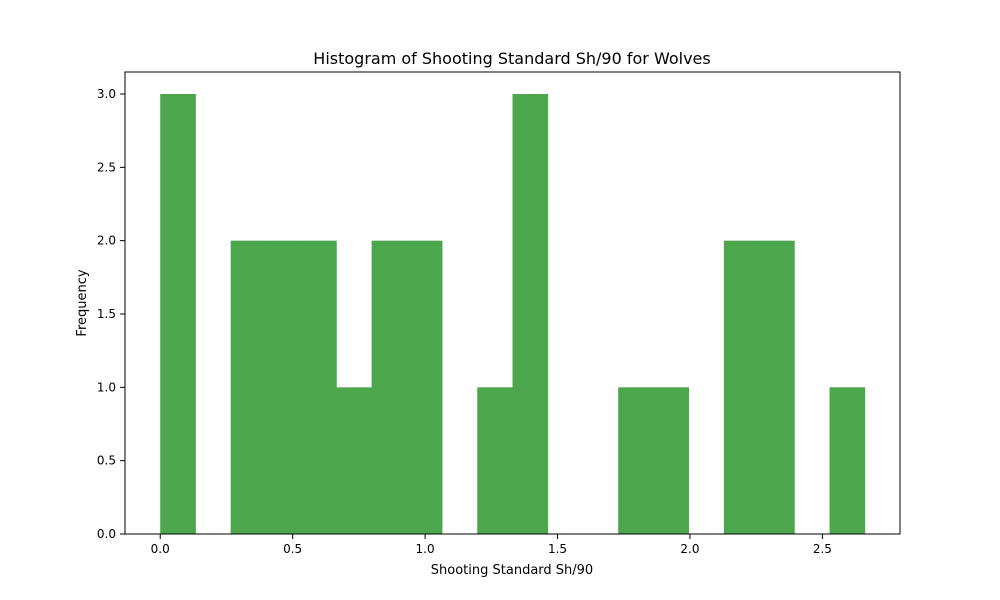  Describe the element at coordinates (82, 302) in the screenshot. I see `y-axis-title: Frequency` at that location.